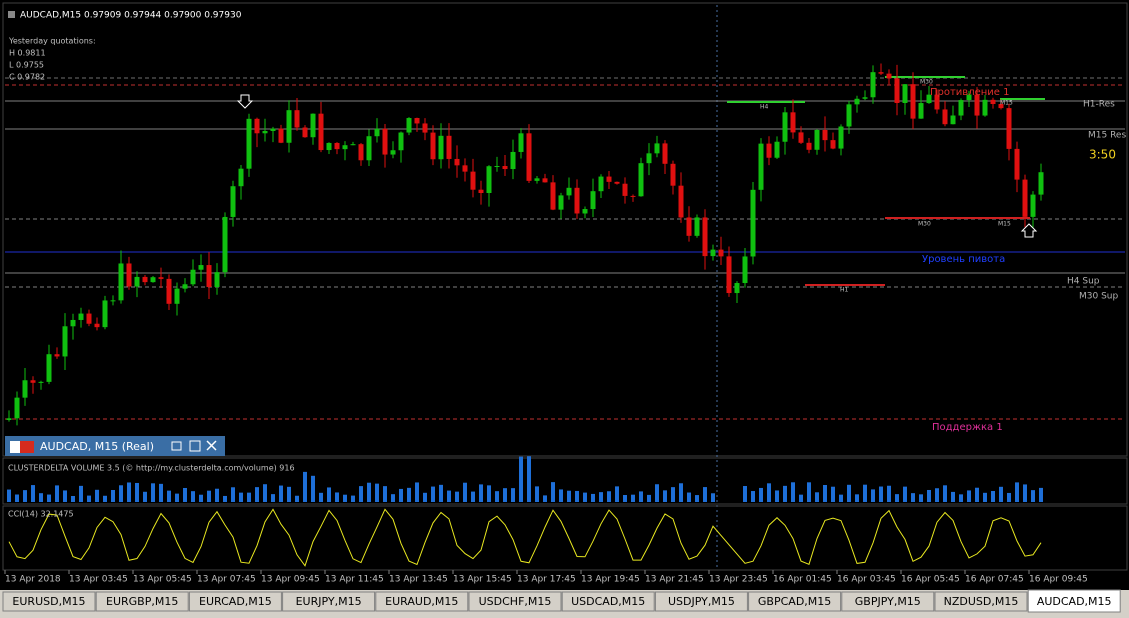  Describe the element at coordinates (98, 580) in the screenshot. I see `time-label: 13 Apr 03:45` at that location.